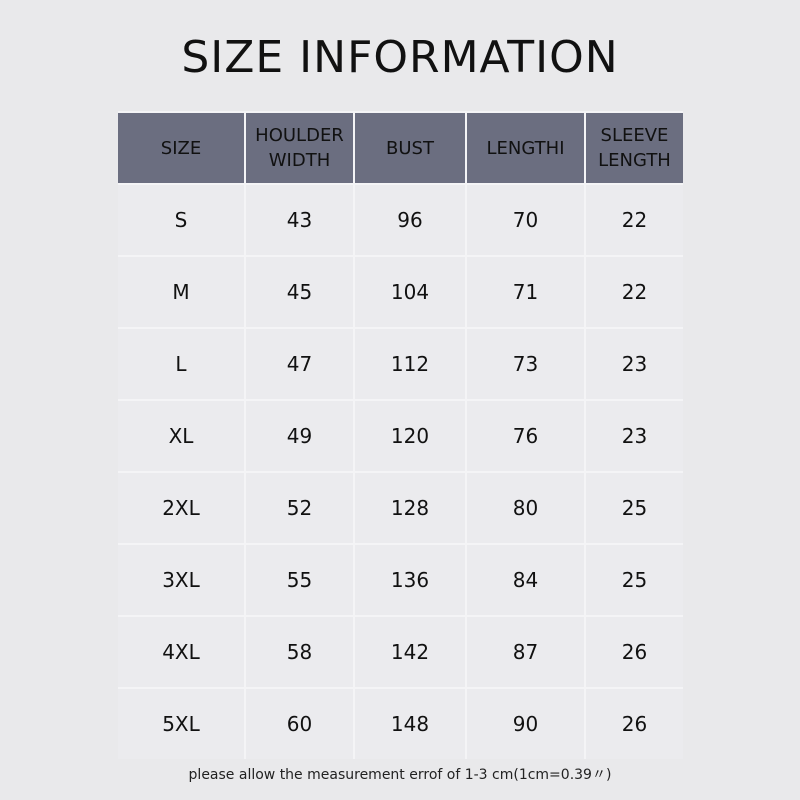 The height and width of the screenshot is (800, 800). What do you see at coordinates (299, 508) in the screenshot?
I see `table-cell: 52` at bounding box center [299, 508].